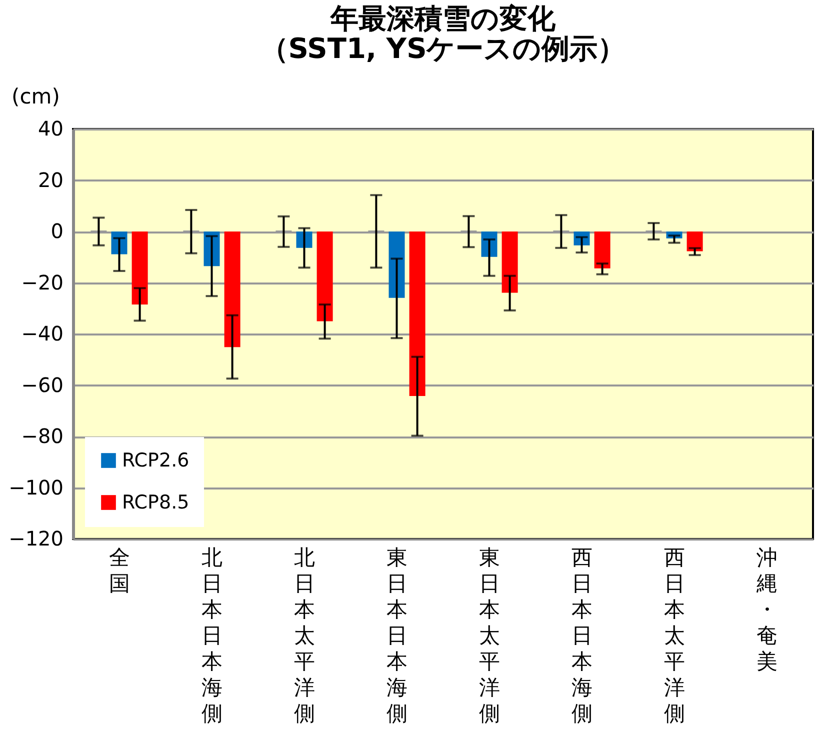  What do you see at coordinates (36, 538) in the screenshot?
I see `y-tick-label: −120` at bounding box center [36, 538].